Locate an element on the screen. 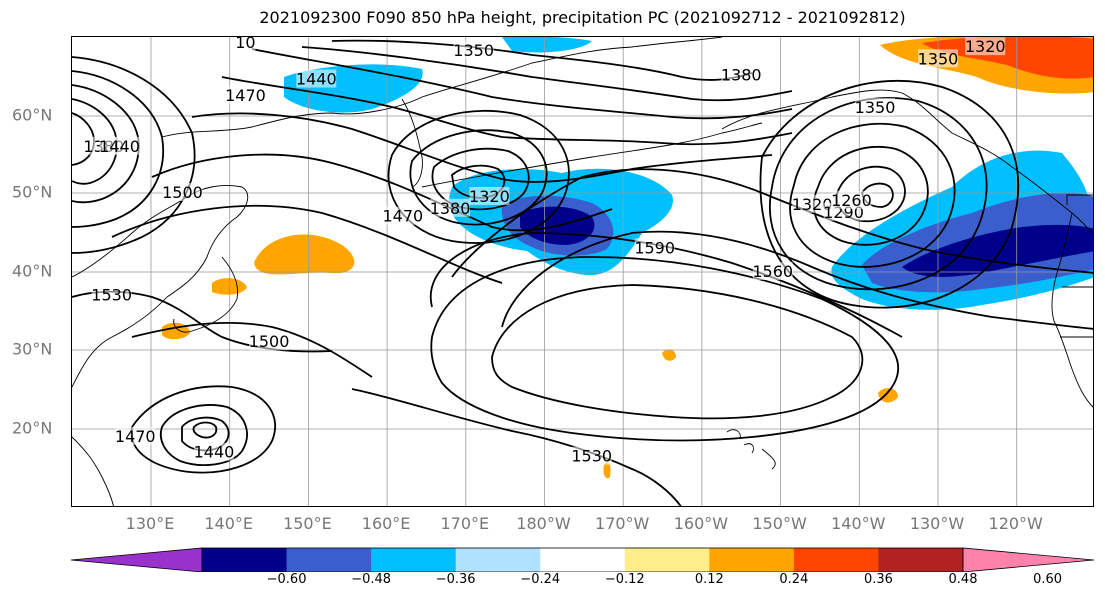 The image size is (1105, 601). contour-1560-ridge is located at coordinates (772, 223).